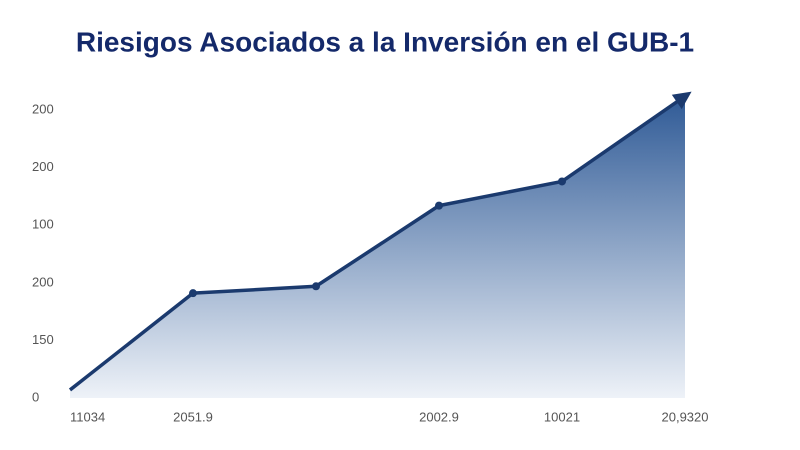 The width and height of the screenshot is (800, 450). What do you see at coordinates (35, 396) in the screenshot?
I see `y-tick-label: 0` at bounding box center [35, 396].